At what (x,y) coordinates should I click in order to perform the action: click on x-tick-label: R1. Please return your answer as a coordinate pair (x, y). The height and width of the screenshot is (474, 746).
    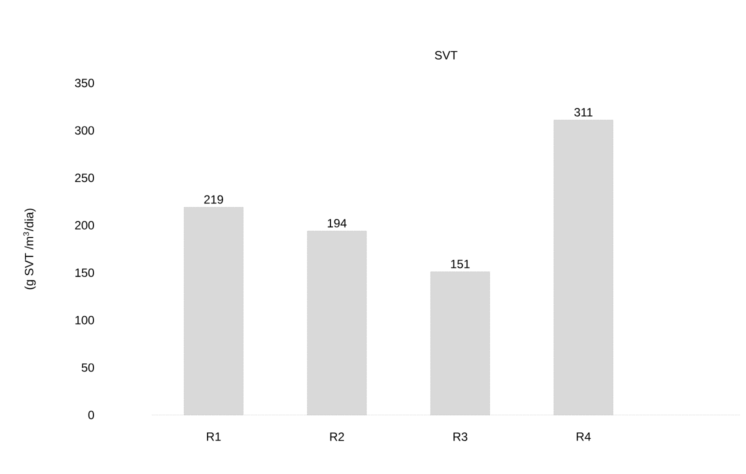
    Looking at the image, I should click on (213, 436).